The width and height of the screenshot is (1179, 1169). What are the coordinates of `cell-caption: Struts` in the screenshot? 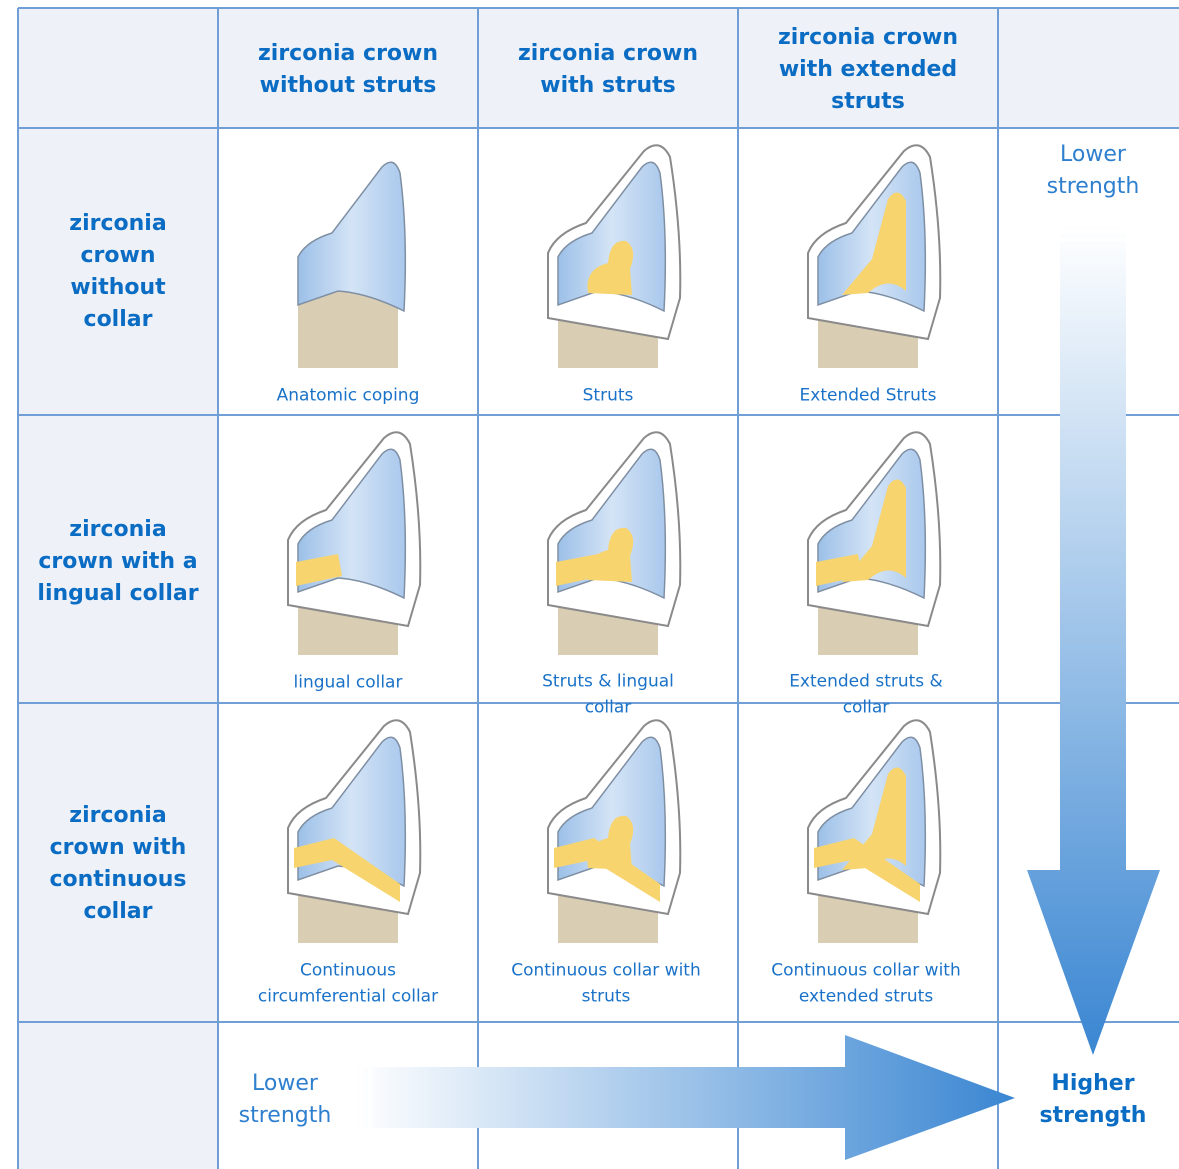 It's located at (608, 395).